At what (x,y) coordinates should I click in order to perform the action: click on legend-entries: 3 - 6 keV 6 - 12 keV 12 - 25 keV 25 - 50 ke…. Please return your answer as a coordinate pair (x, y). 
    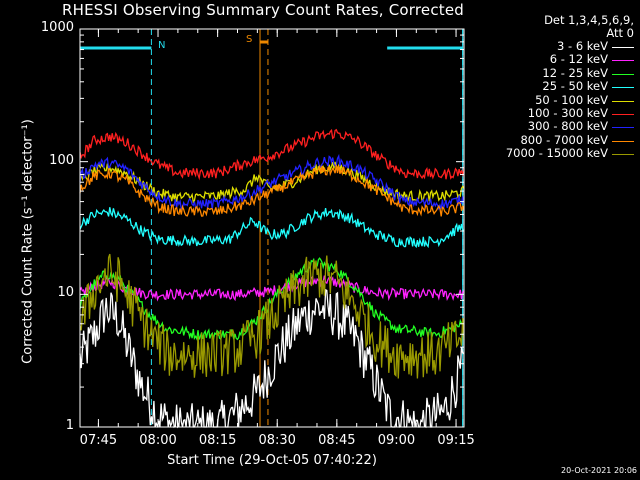
    Looking at the image, I should click on (554, 100).